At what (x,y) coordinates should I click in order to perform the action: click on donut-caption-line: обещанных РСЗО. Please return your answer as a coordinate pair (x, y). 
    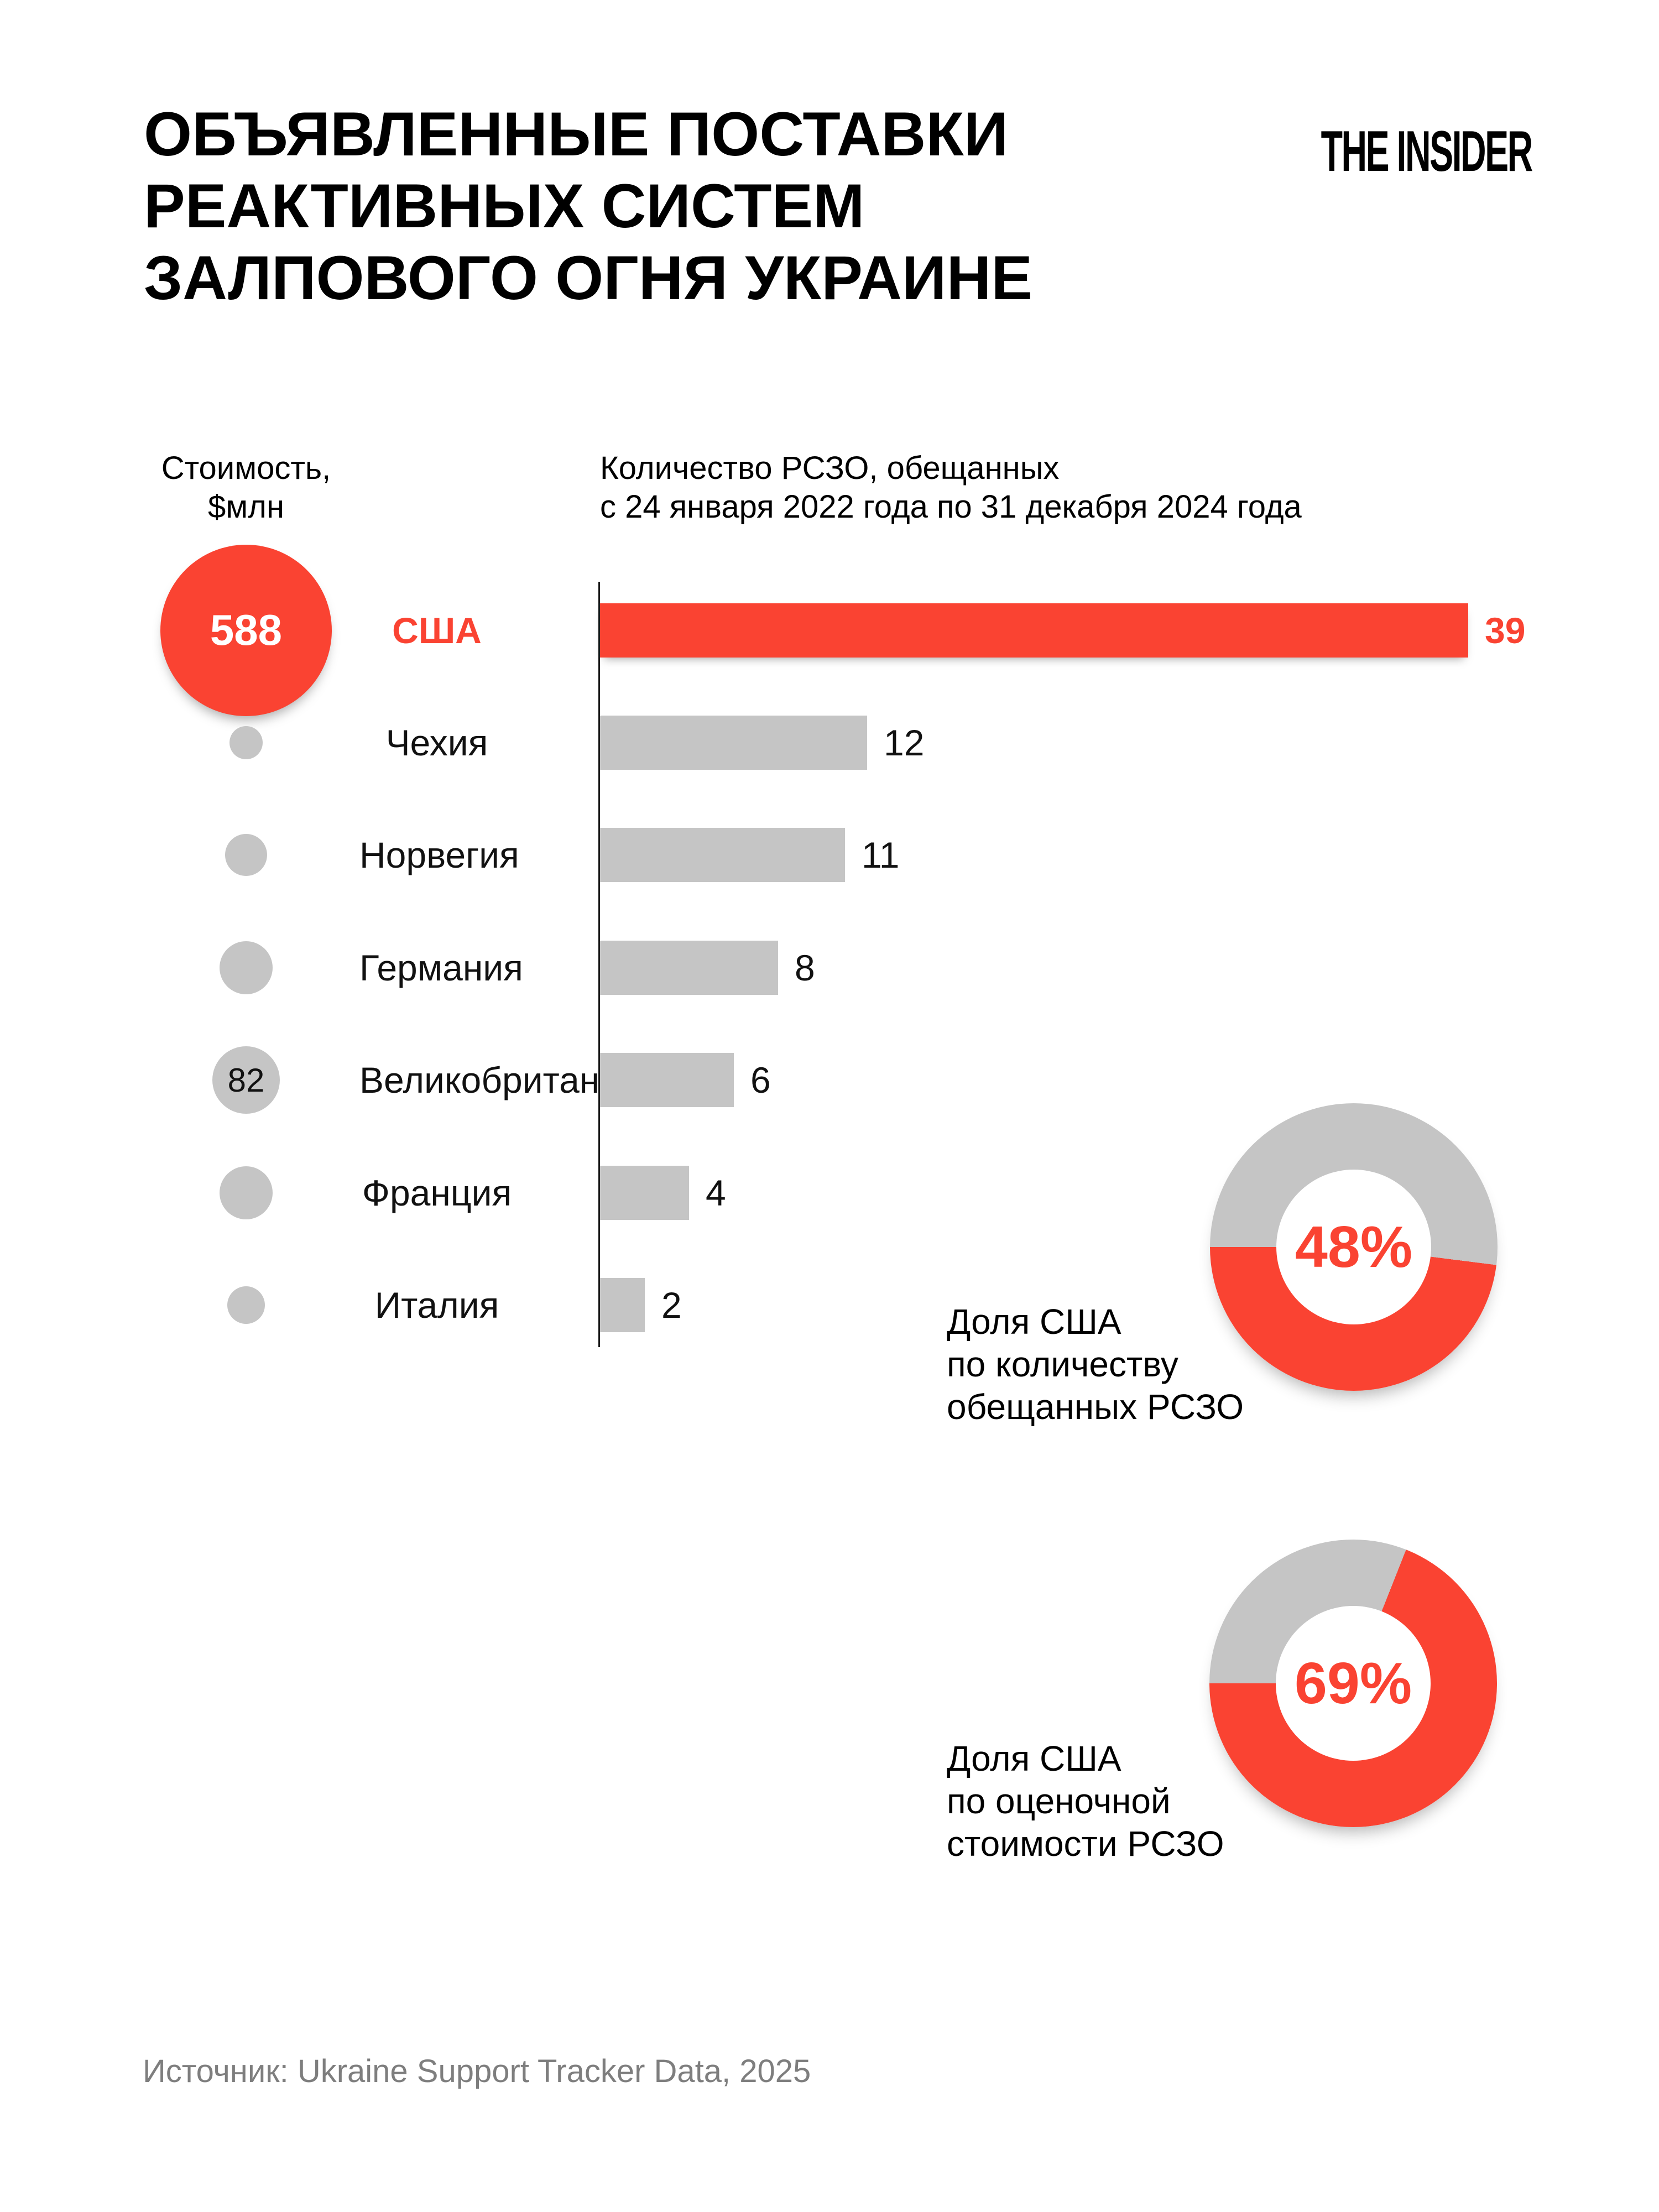
    Looking at the image, I should click on (1095, 1407).